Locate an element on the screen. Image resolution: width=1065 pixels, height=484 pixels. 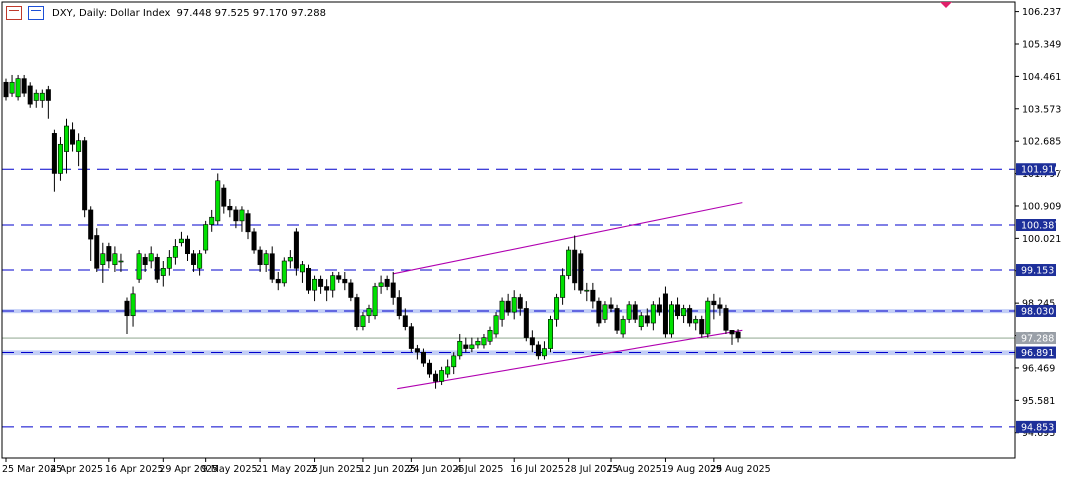
level-label: 100.387 is located at coordinates (1040, 226).